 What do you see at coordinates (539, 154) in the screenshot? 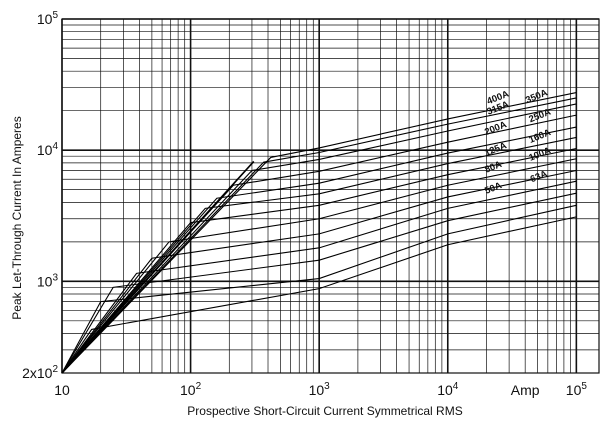
I see `curve-label-100a: 100A` at bounding box center [539, 154].